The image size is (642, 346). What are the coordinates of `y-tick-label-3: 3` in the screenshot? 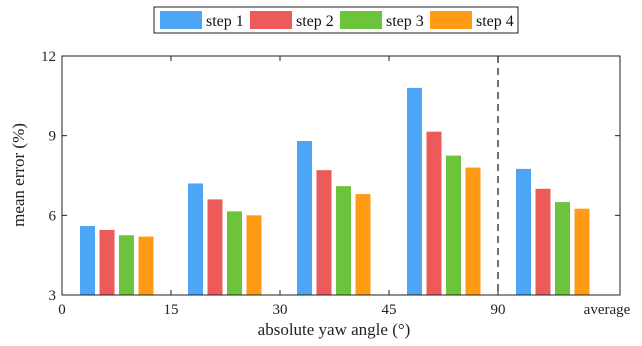 It's located at (53, 296).